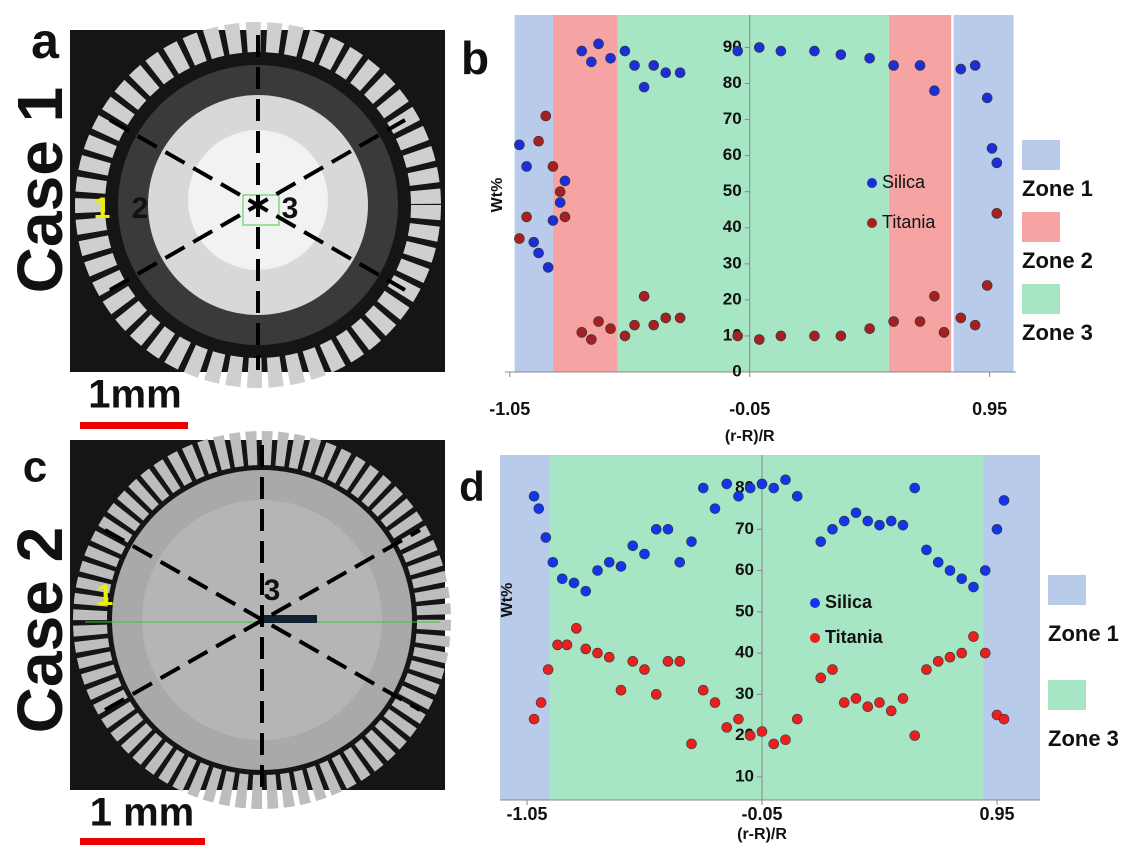  What do you see at coordinates (732, 154) in the screenshot?
I see `y-tick-label: 60` at bounding box center [732, 154].